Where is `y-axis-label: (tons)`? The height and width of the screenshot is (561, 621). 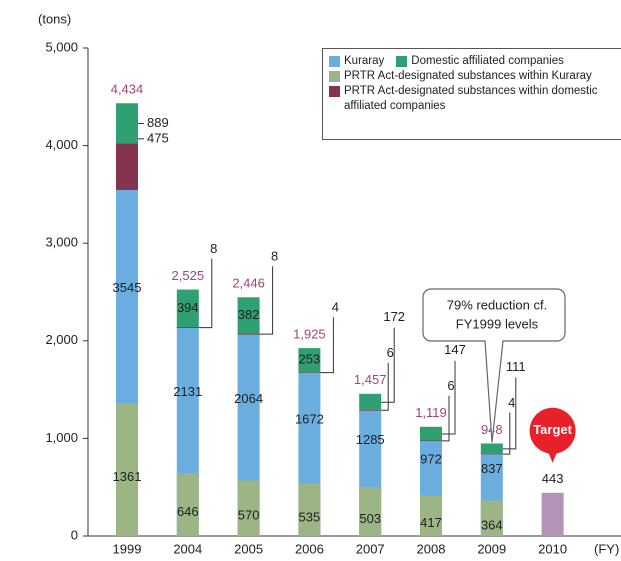 y-axis-label: (tons) is located at coordinates (54, 18).